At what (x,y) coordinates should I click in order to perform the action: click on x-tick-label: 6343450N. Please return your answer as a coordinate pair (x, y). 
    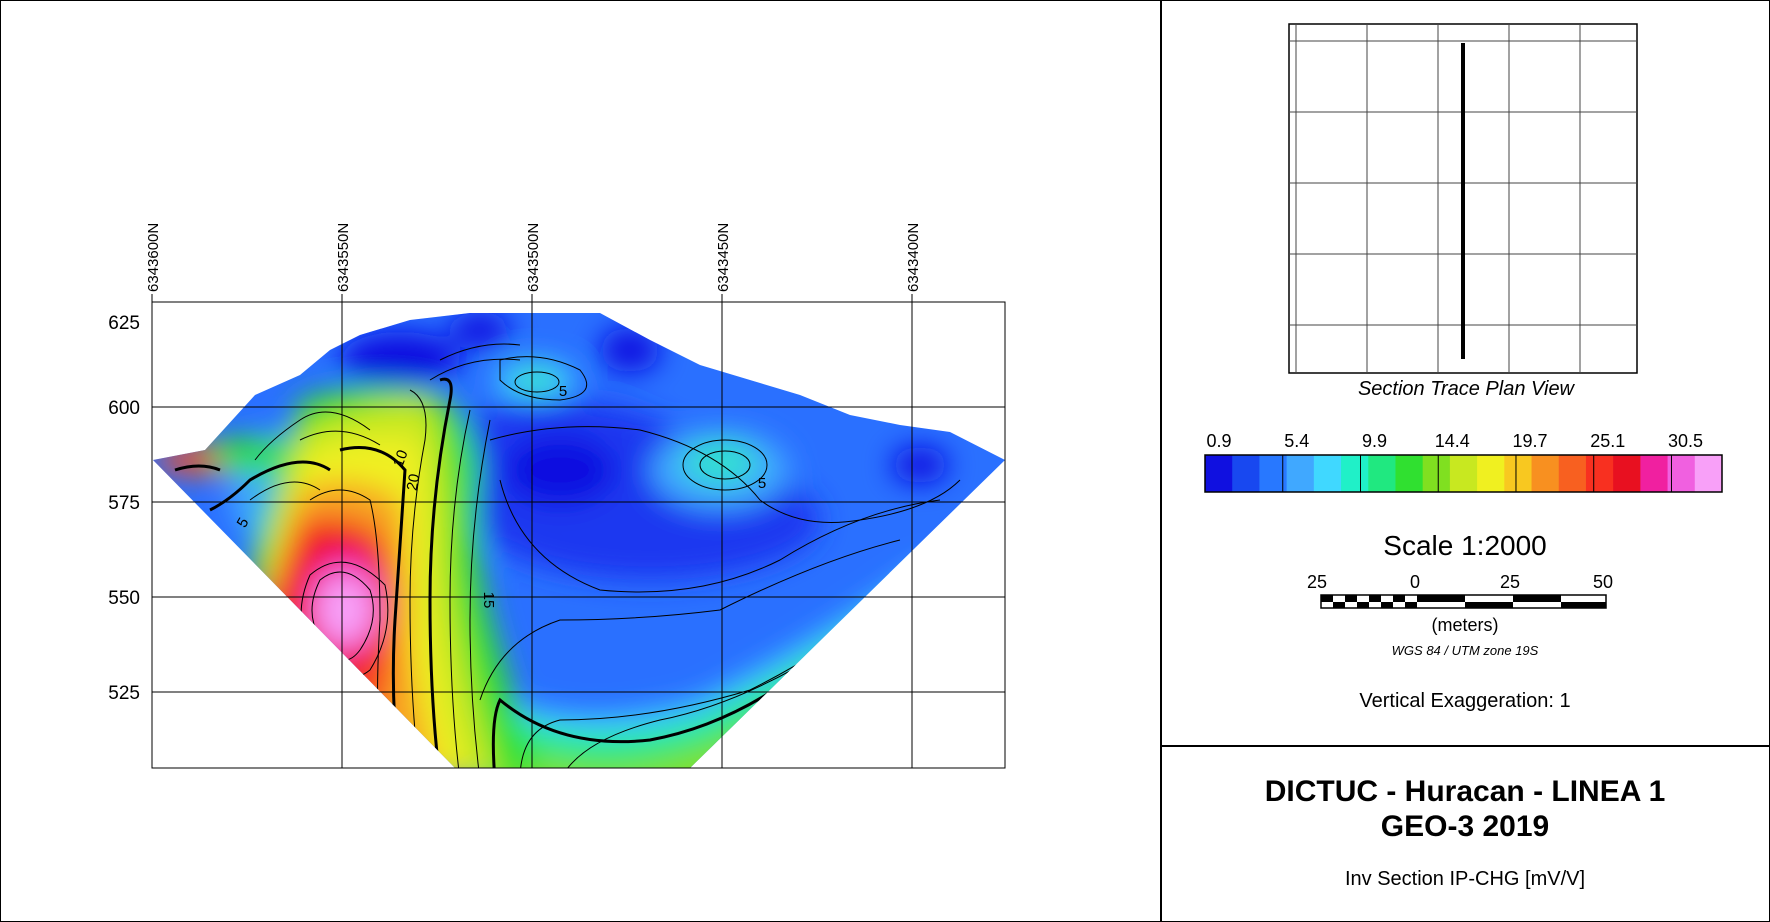
    Looking at the image, I should click on (723, 257).